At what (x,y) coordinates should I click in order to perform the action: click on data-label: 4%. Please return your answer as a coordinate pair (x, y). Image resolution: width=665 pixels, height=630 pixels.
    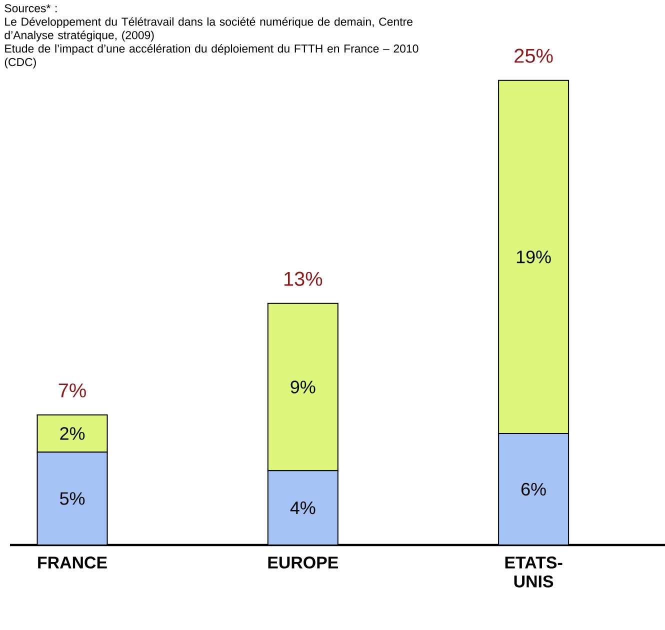
    Looking at the image, I should click on (303, 508).